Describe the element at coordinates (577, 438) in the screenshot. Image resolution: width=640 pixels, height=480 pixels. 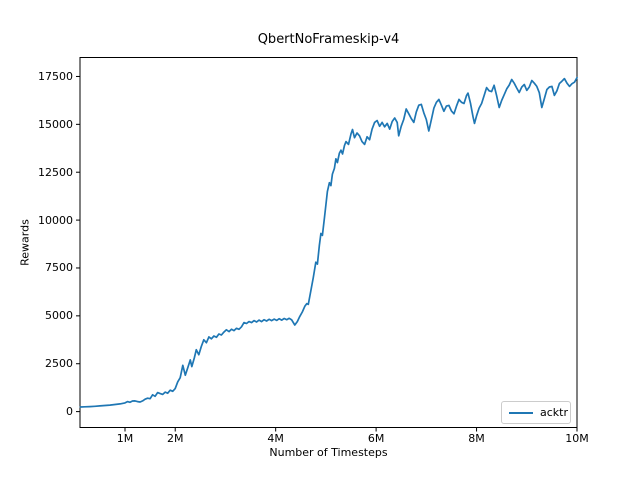
I see `x-tick-label: 10M` at that location.